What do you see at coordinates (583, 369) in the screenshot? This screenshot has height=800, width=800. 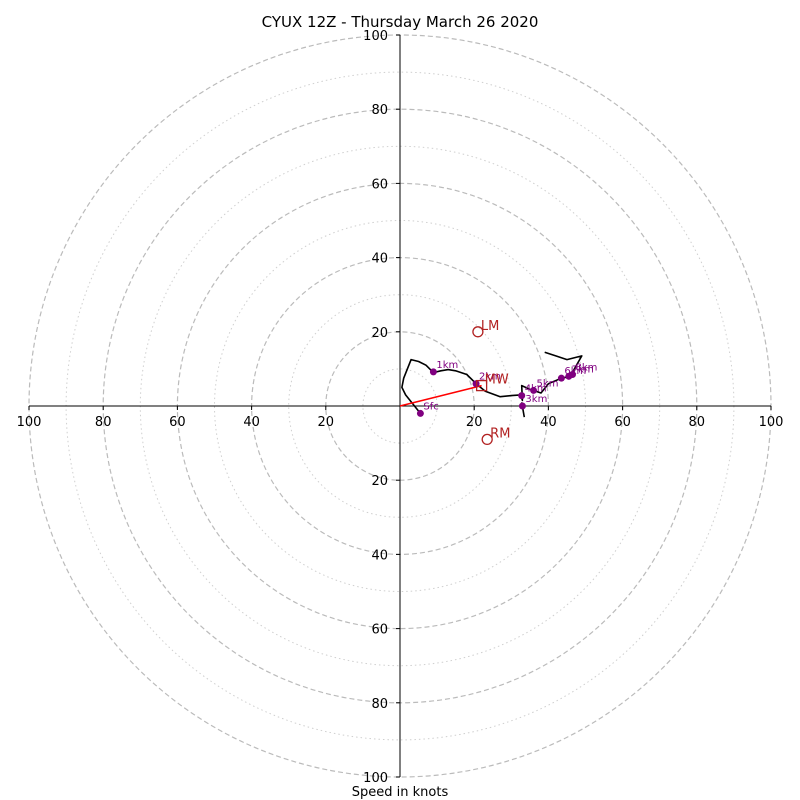 I see `height-point-label: 7km` at bounding box center [583, 369].